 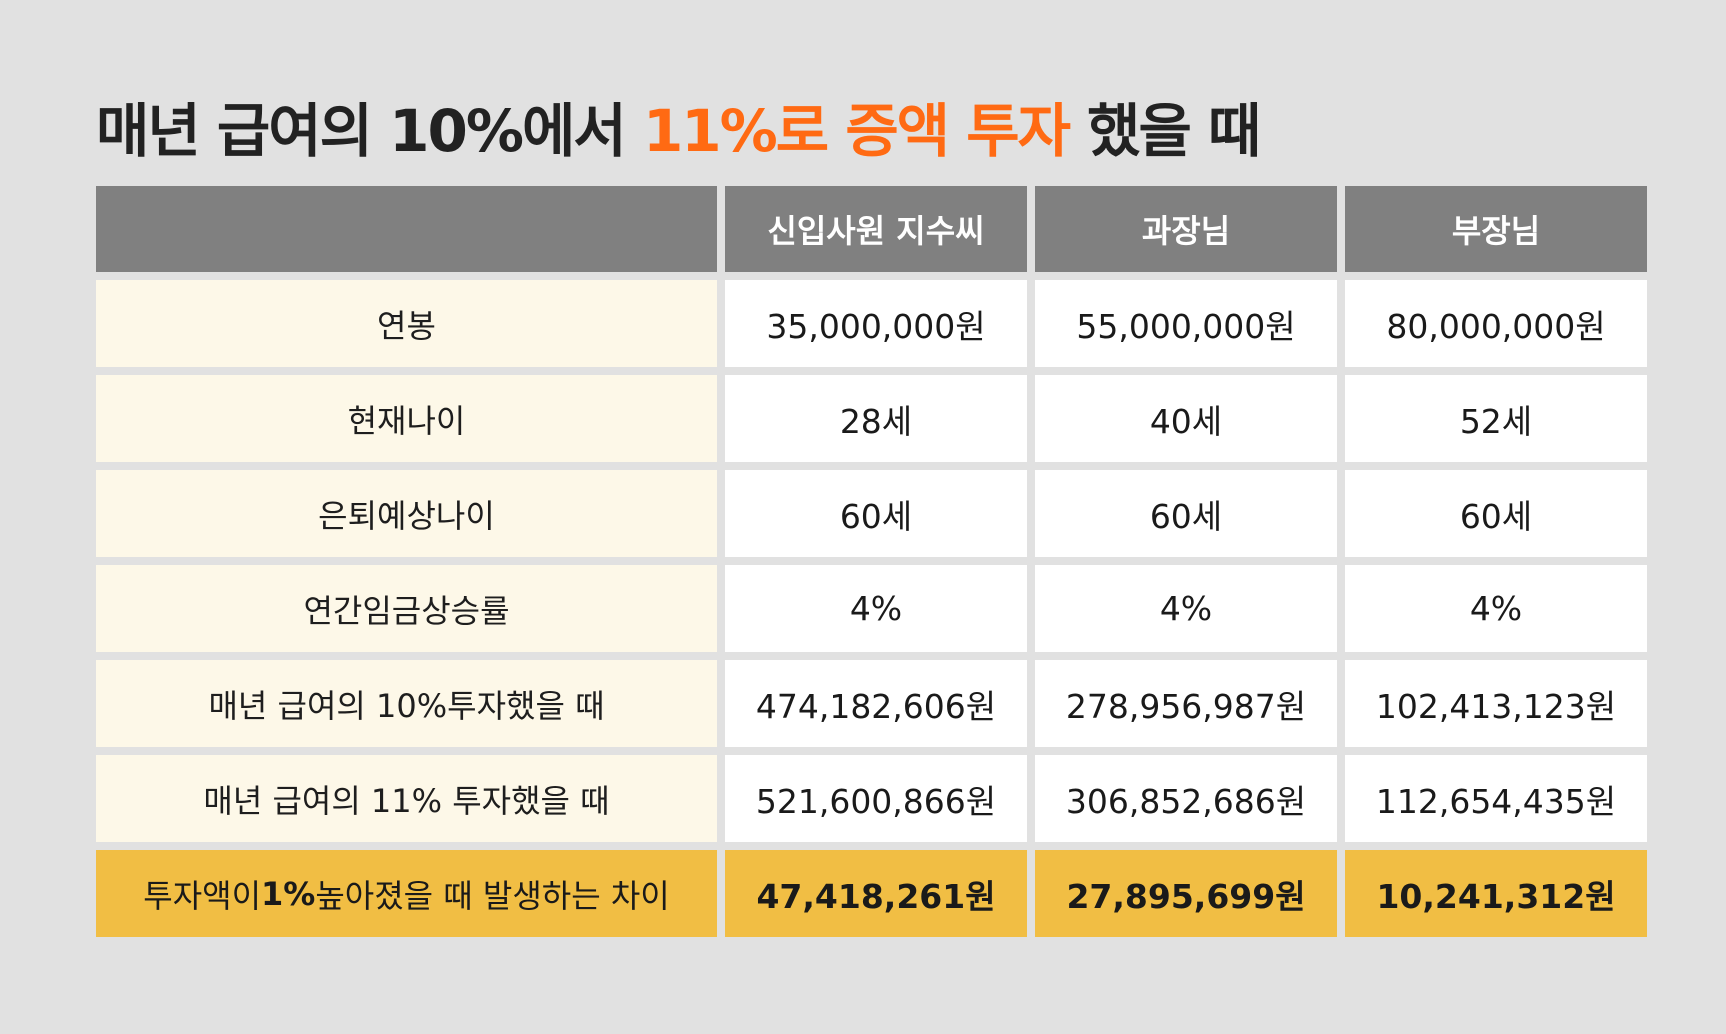 I want to click on table-cell: 102,413,123원, so click(x=1496, y=703).